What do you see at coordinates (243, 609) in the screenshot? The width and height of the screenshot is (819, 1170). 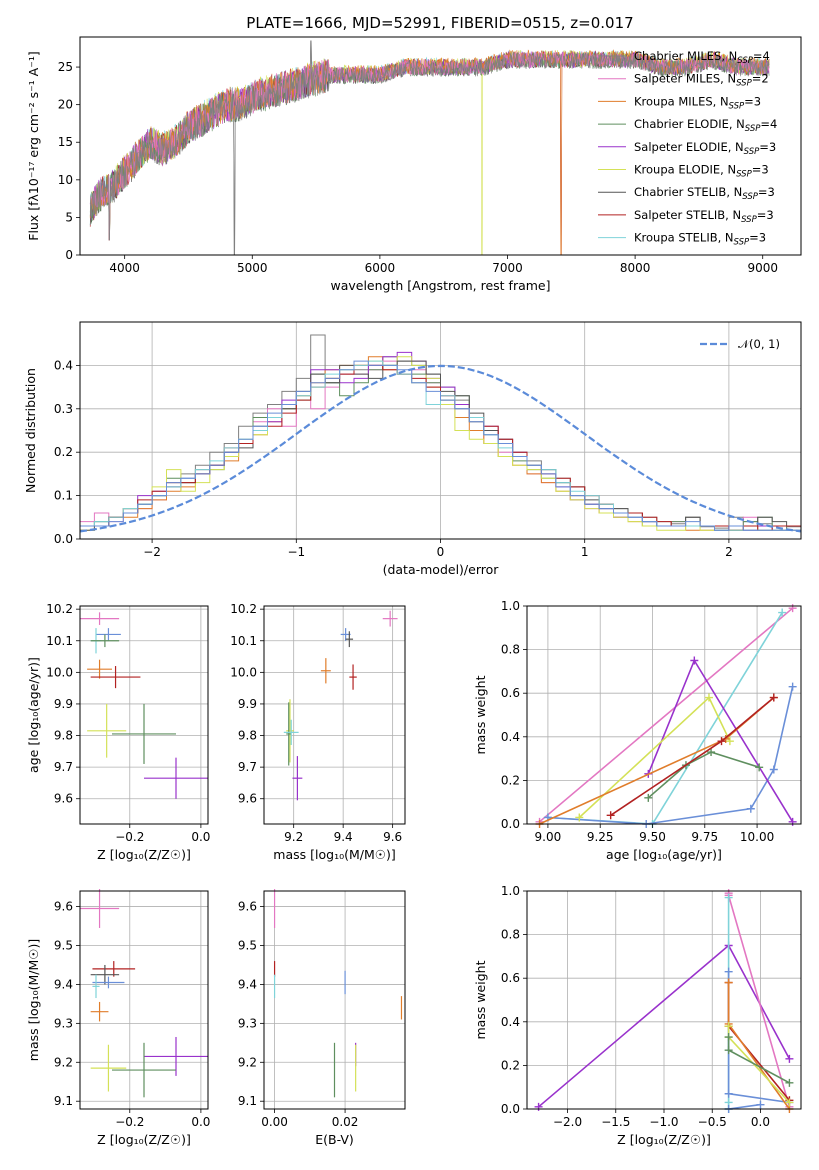 I see `ytick-label-3-6: 10.2` at bounding box center [243, 609].